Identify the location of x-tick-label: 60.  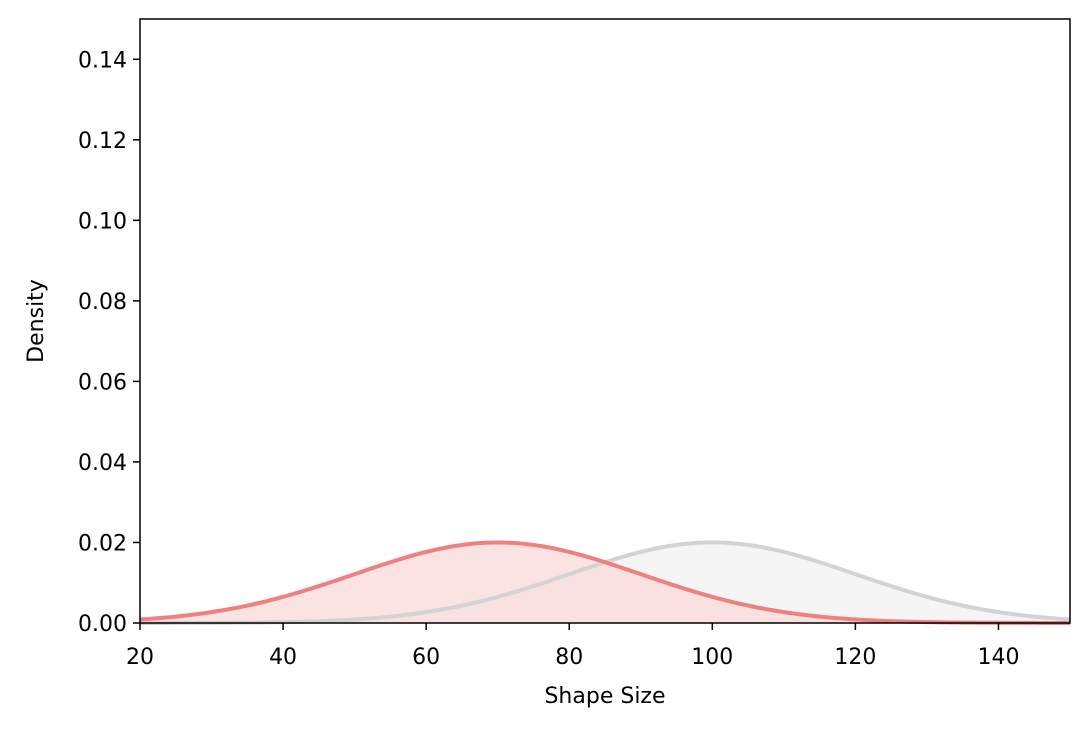
(426, 657).